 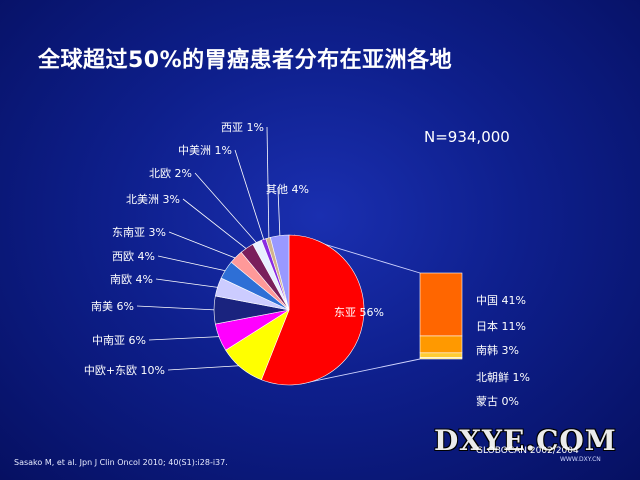 What do you see at coordinates (359, 312) in the screenshot?
I see `pie-label-0: 东亚 56%` at bounding box center [359, 312].